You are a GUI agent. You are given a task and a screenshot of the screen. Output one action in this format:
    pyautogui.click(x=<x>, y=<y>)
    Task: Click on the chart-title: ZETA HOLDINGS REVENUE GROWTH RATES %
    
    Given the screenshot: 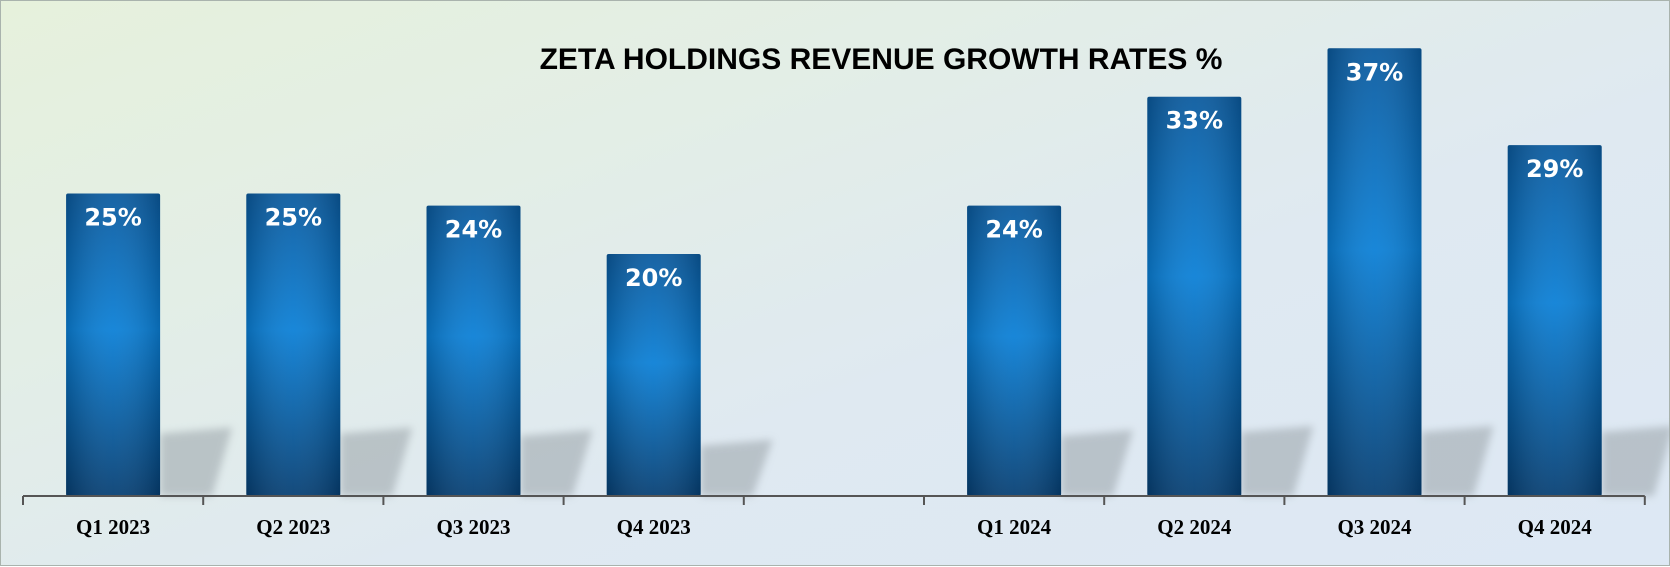 What is the action you would take?
    pyautogui.click(x=881, y=59)
    